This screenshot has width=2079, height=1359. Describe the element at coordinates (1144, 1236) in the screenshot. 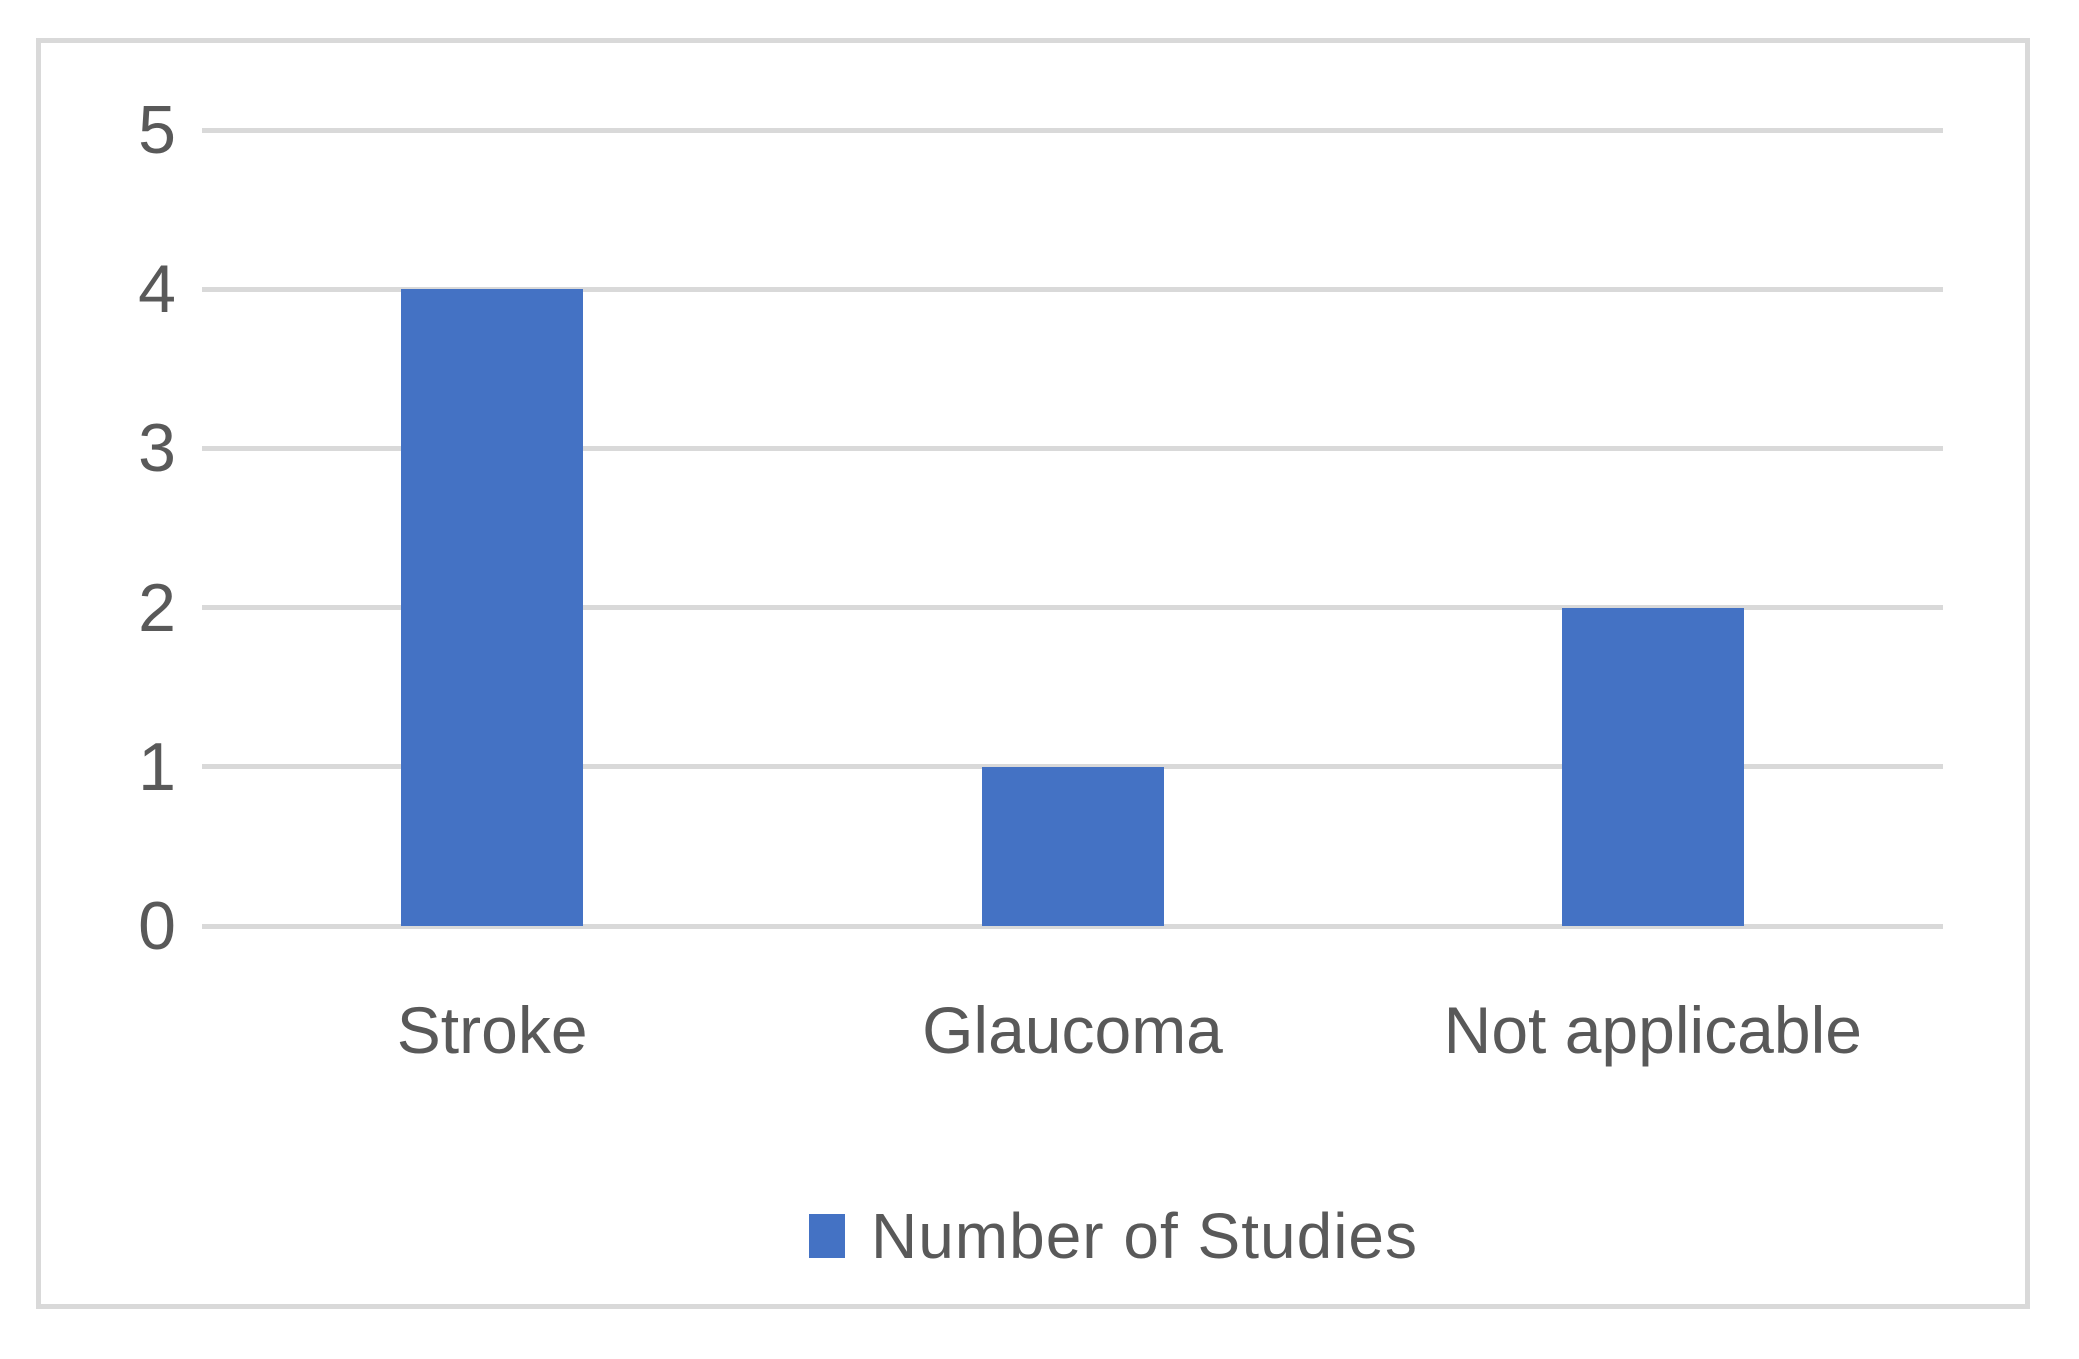

I see `legend-label: Number of Studies` at that location.